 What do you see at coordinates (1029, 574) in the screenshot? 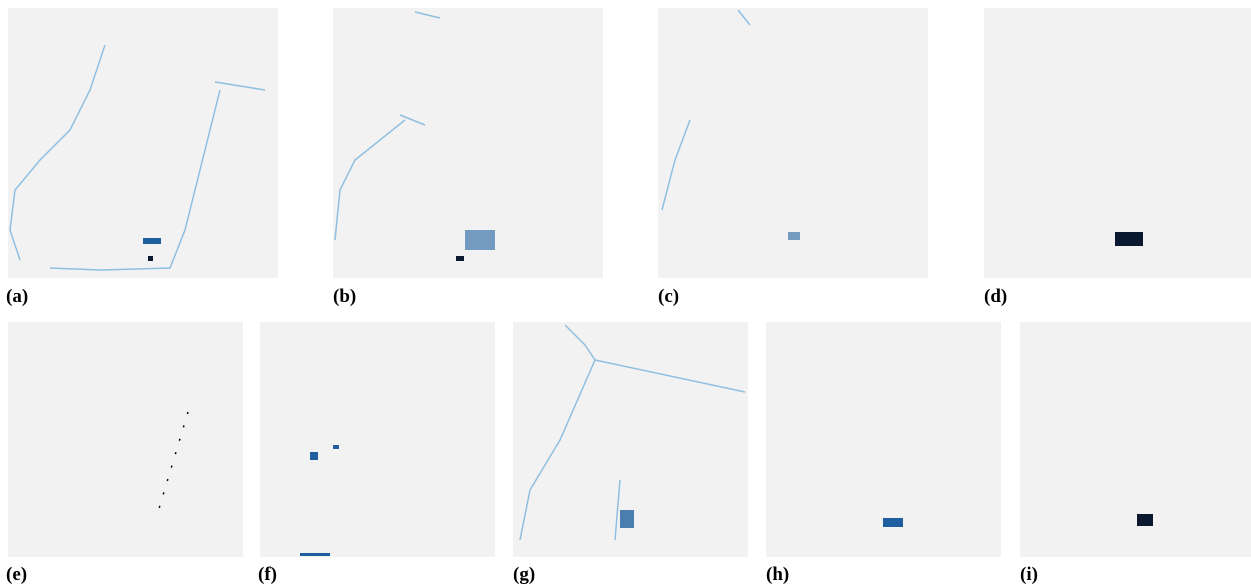
I see `panel-label: (i)` at bounding box center [1029, 574].